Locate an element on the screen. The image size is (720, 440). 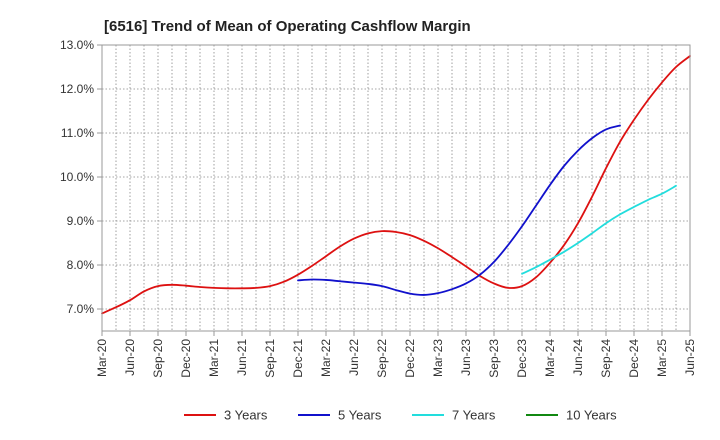
y-tick-label: 7.0% is located at coordinates (81, 309).